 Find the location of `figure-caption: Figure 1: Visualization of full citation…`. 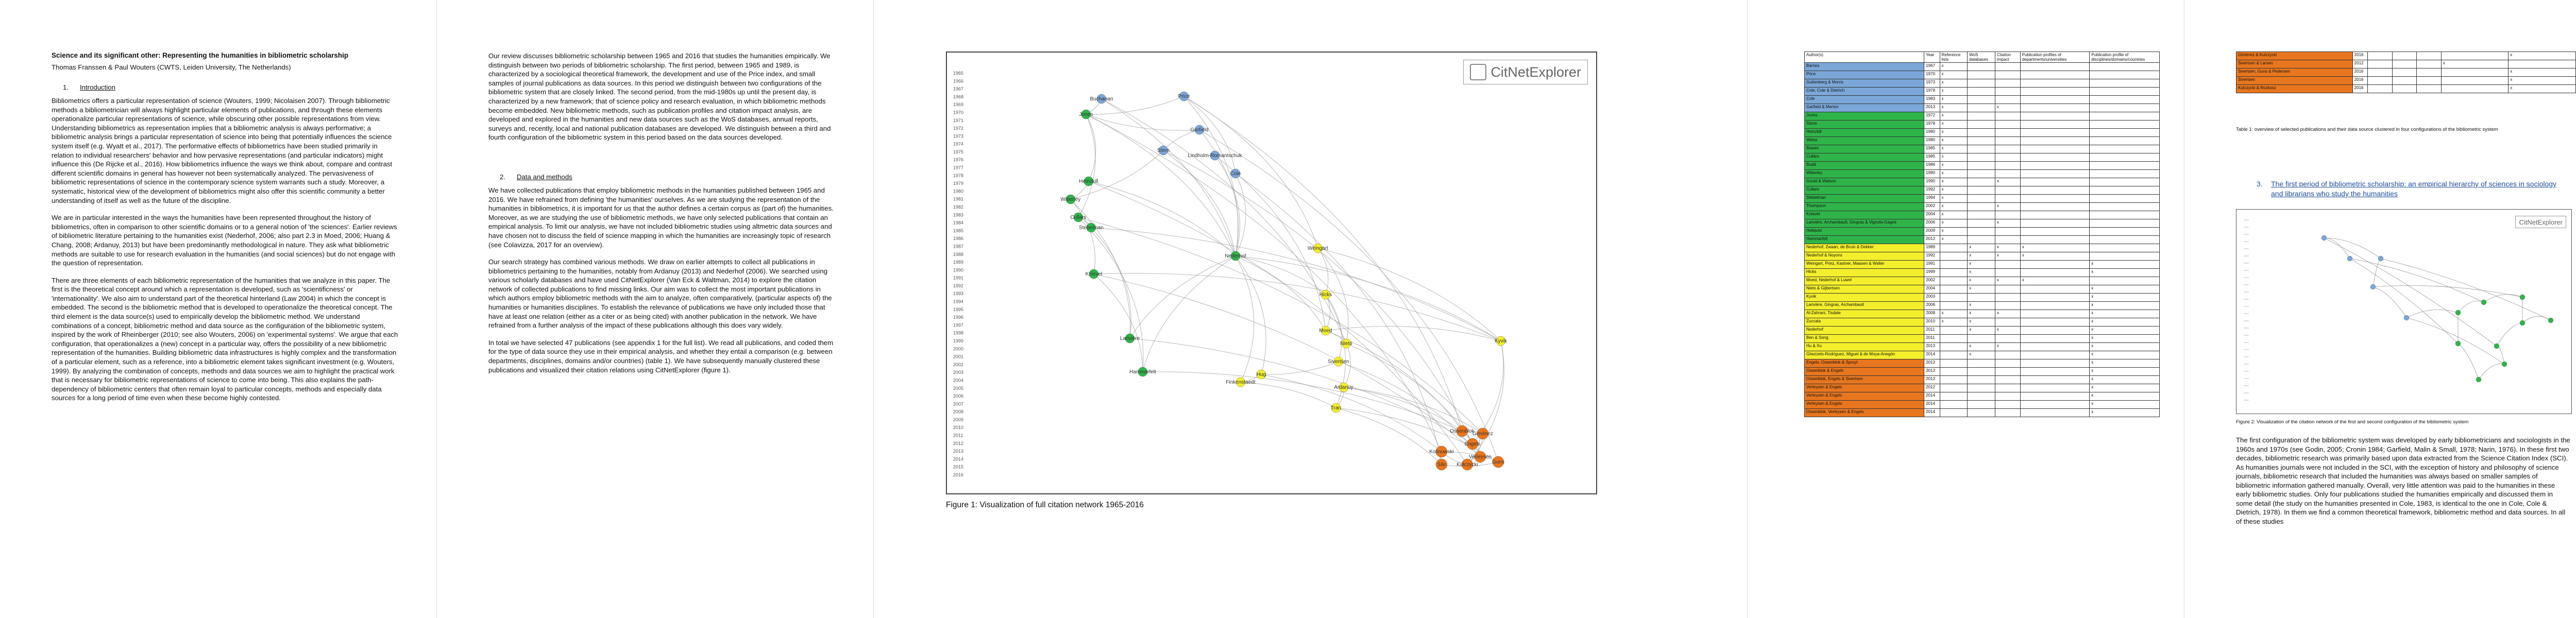

figure-caption: Figure 1: Visualization of full citation… is located at coordinates (1045, 505).